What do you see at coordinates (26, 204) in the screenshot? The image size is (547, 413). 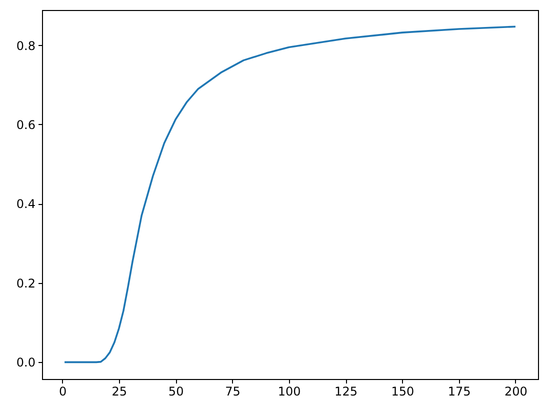 I see `y-tick-label: 0.4` at bounding box center [26, 204].